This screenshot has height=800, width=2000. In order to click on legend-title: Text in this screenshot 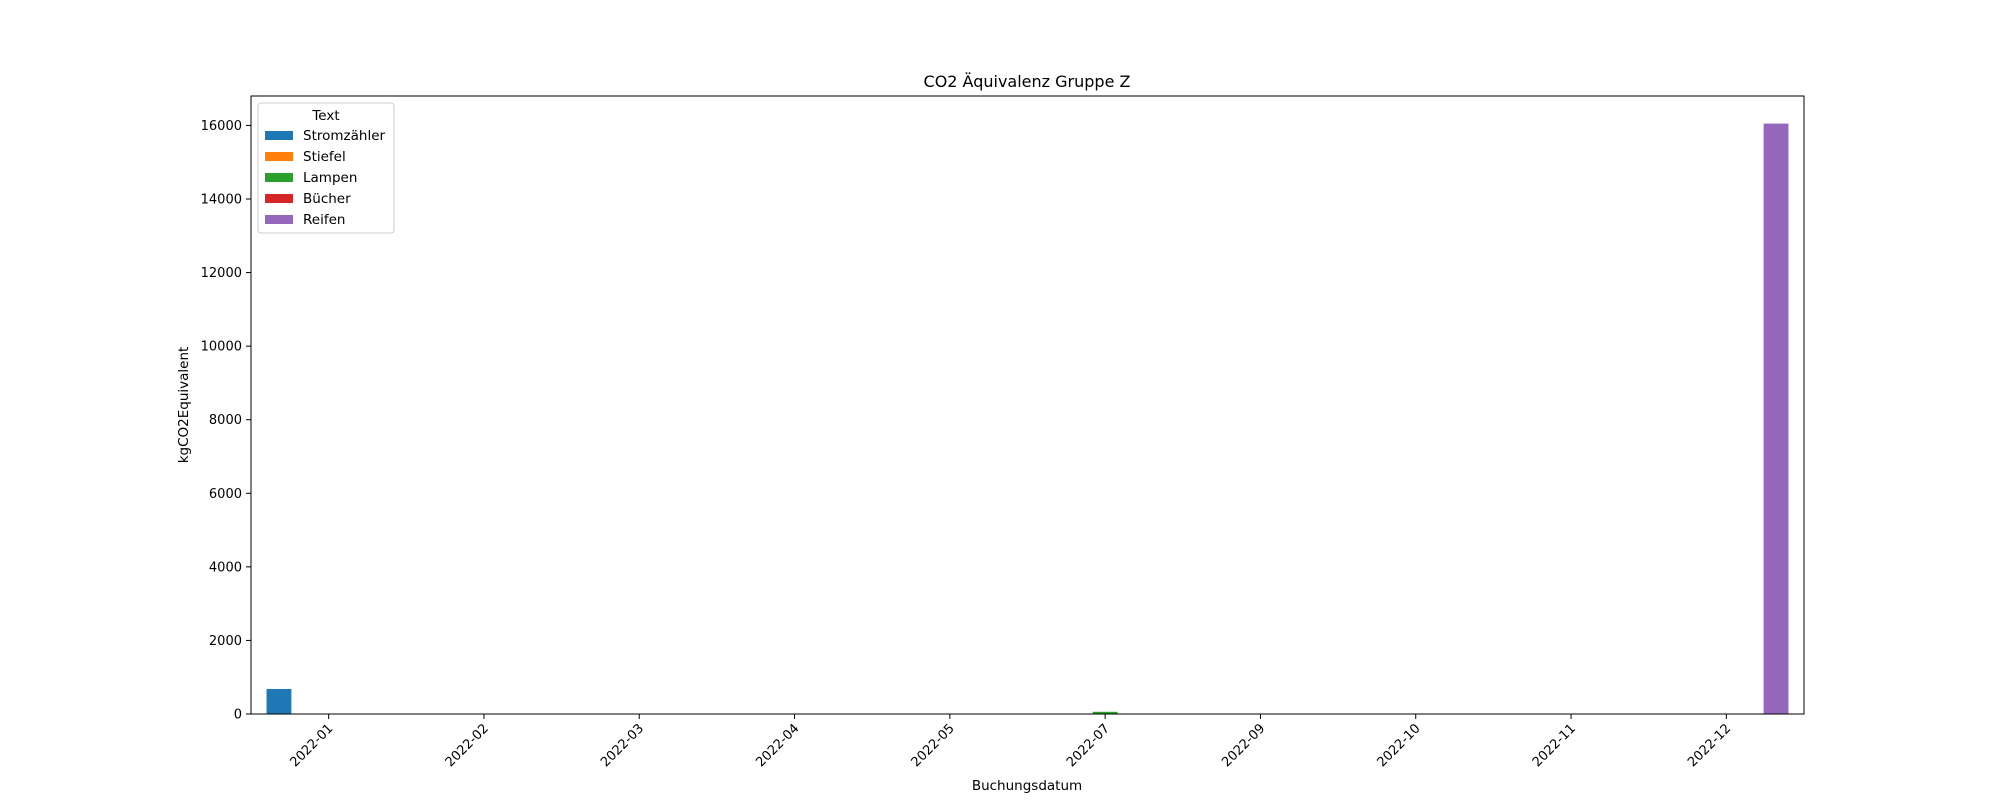, I will do `click(325, 116)`.